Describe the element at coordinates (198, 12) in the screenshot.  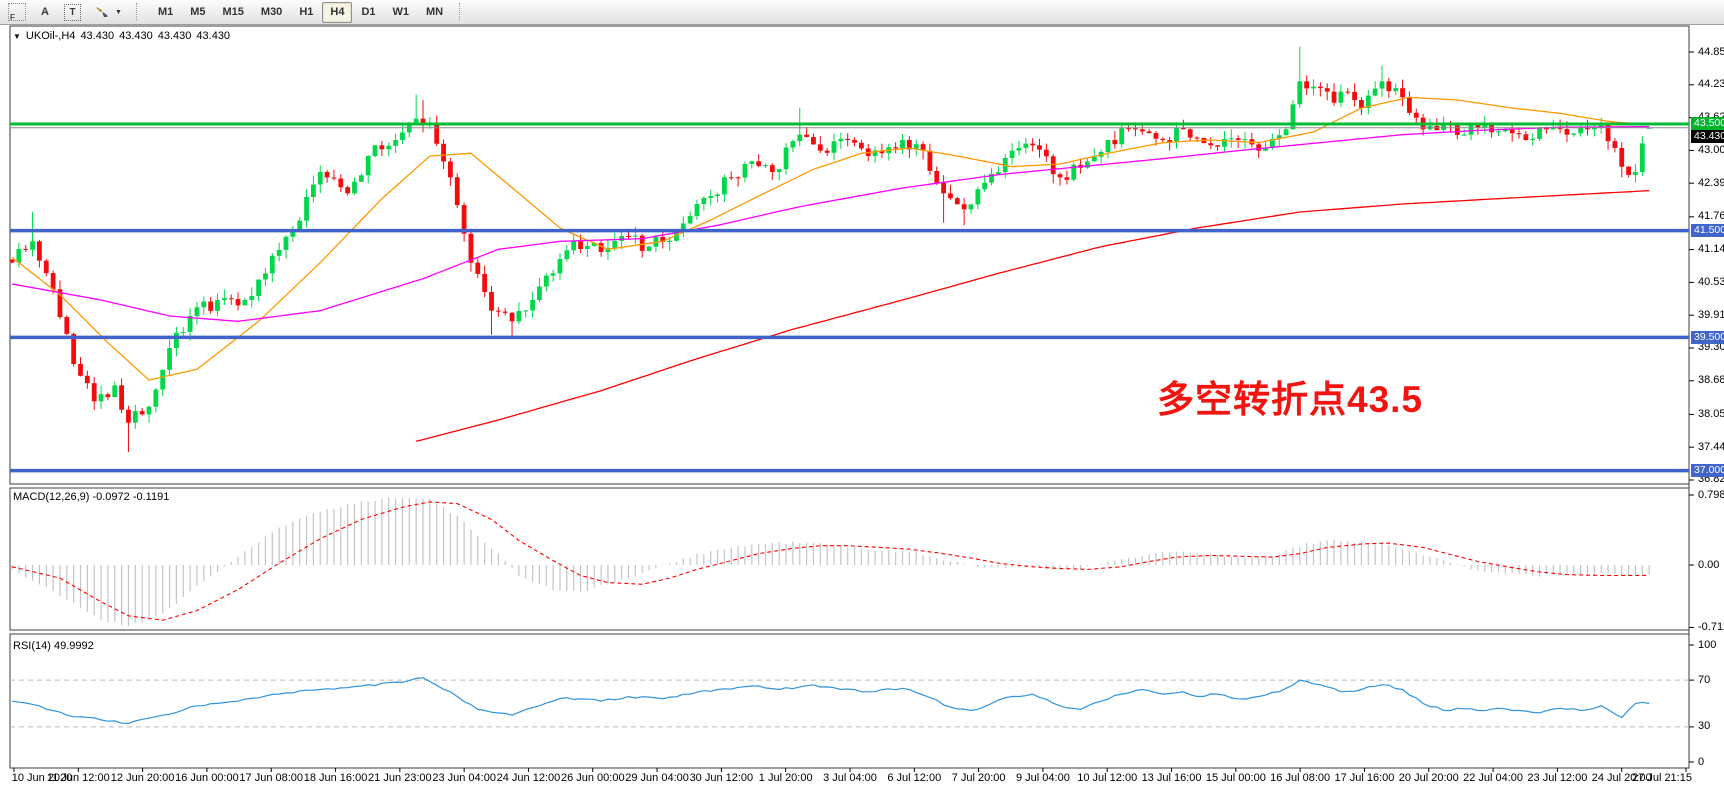
I see `timeframe-button-m5: M5` at that location.